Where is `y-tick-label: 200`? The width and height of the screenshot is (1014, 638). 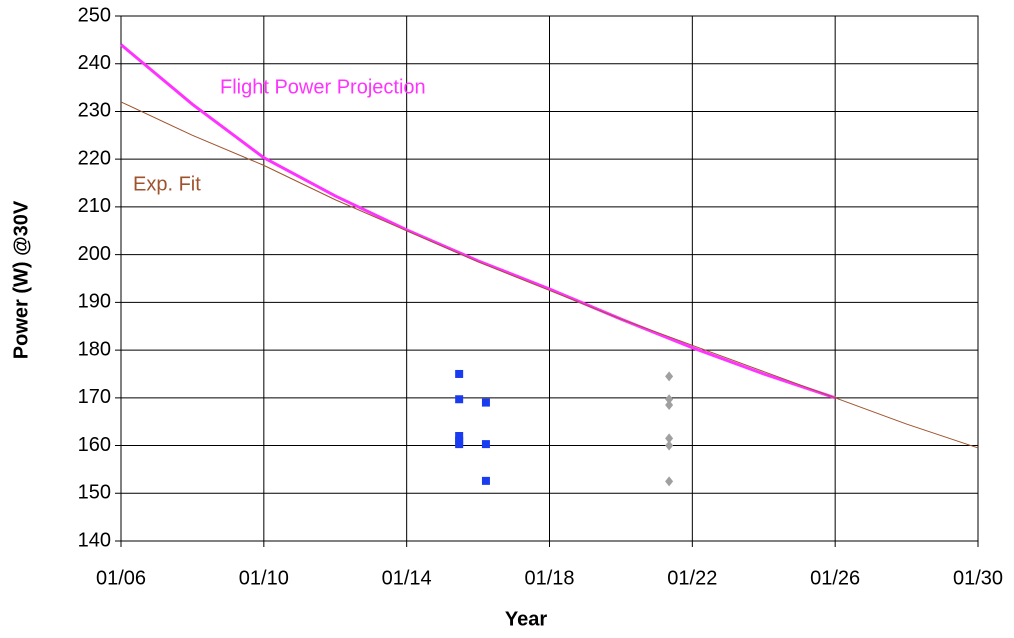 y-tick-label: 200 is located at coordinates (94, 254).